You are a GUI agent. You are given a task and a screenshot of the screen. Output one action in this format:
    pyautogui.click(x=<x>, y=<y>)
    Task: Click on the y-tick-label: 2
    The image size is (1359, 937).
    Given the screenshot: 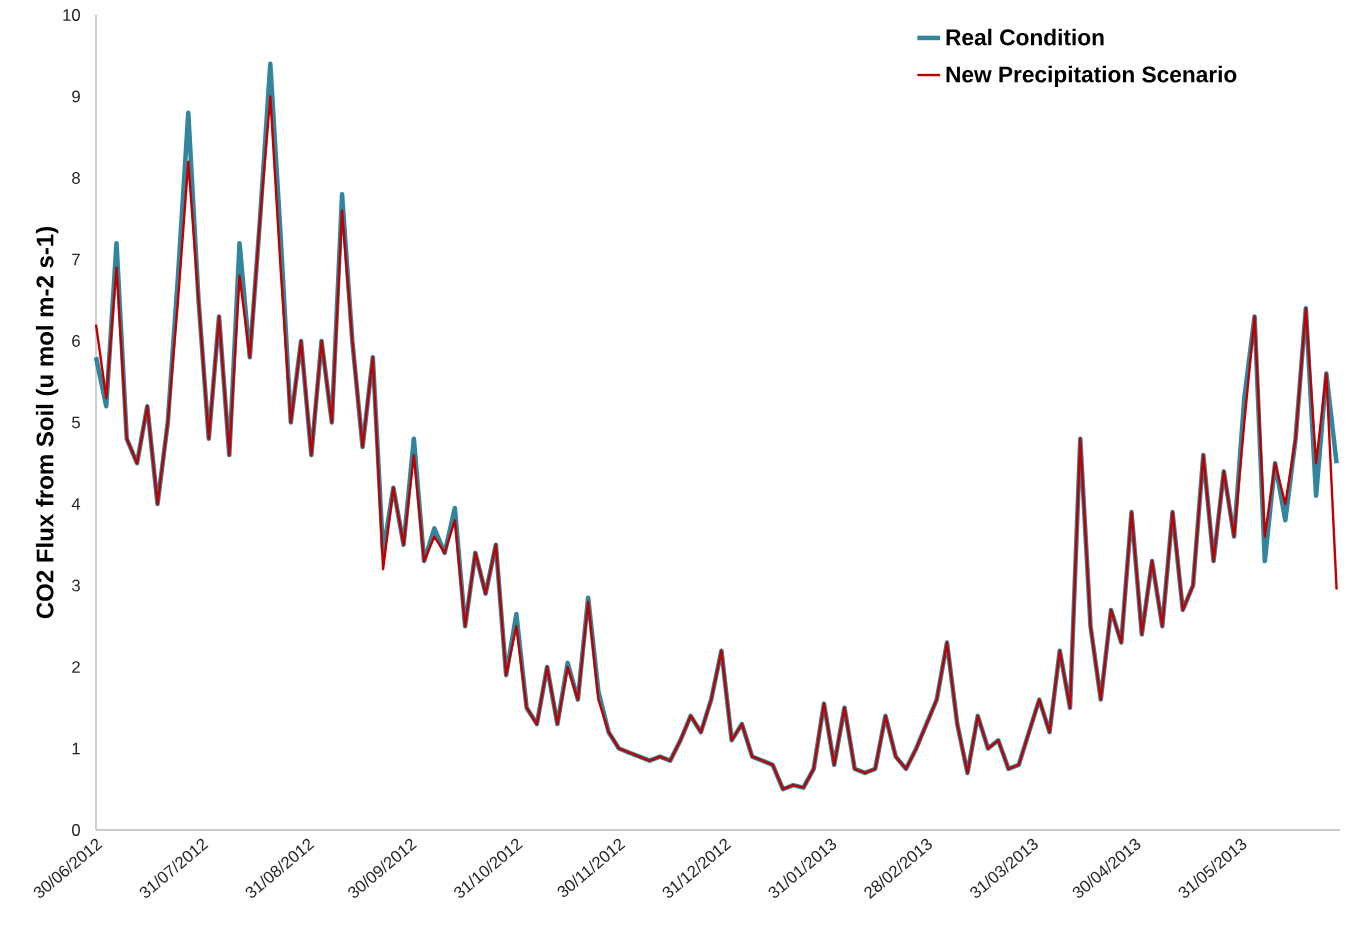 What is the action you would take?
    pyautogui.click(x=76, y=667)
    